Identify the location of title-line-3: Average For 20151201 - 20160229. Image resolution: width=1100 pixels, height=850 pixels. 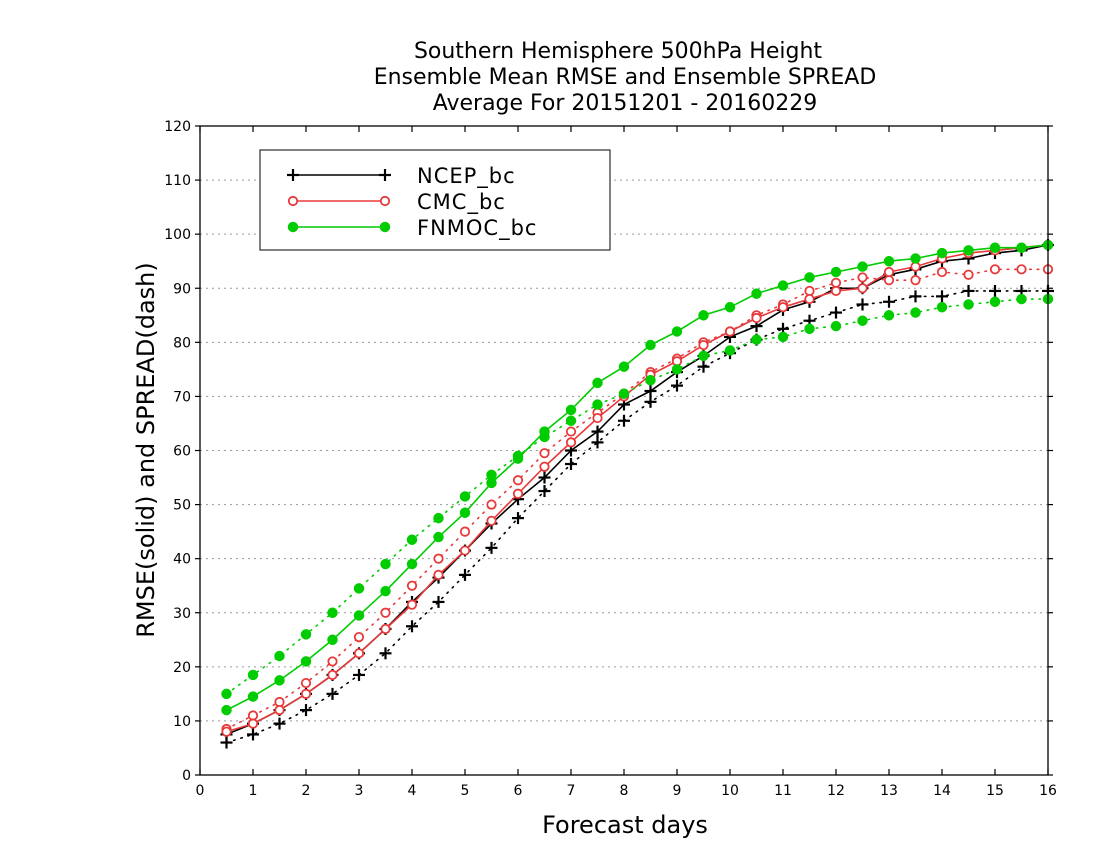
(625, 103).